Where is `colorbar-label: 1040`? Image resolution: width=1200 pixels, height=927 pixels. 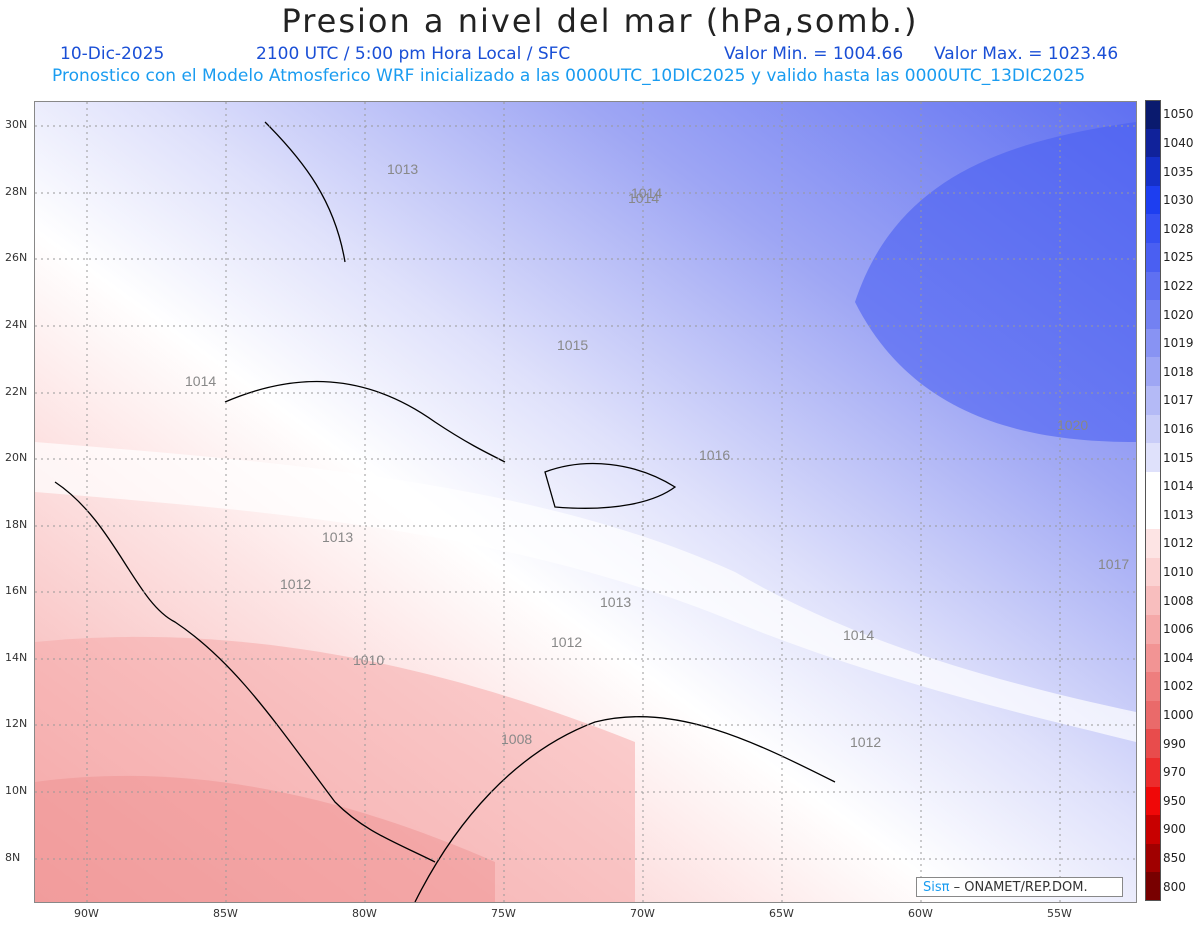 colorbar-label: 1040 is located at coordinates (1178, 142).